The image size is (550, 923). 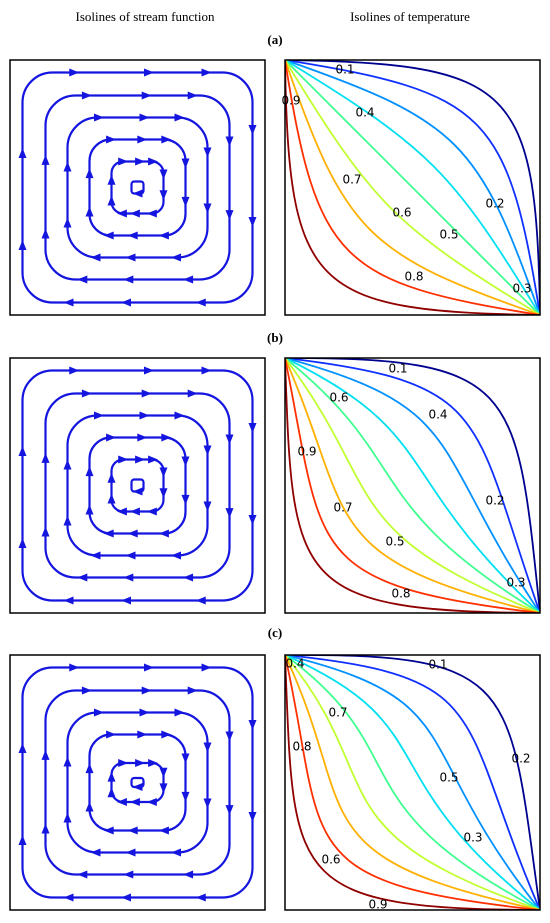 I want to click on panel-label: (a), so click(x=274, y=39).